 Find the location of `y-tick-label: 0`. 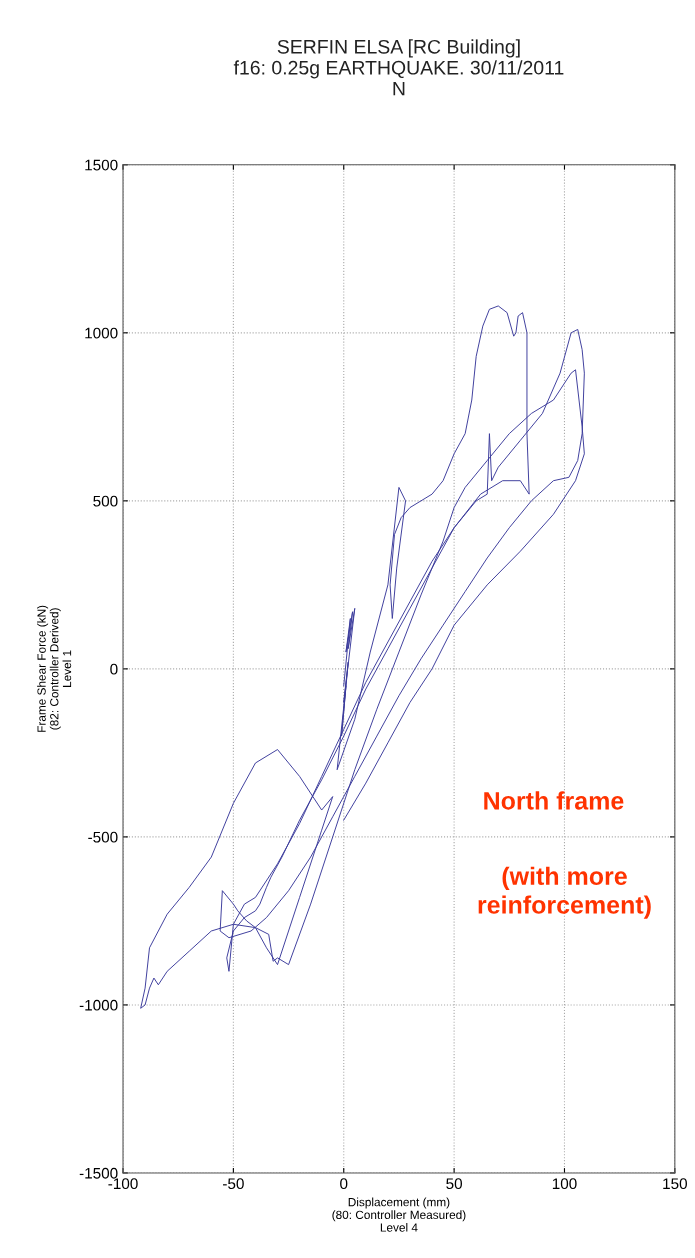

y-tick-label: 0 is located at coordinates (114, 669).